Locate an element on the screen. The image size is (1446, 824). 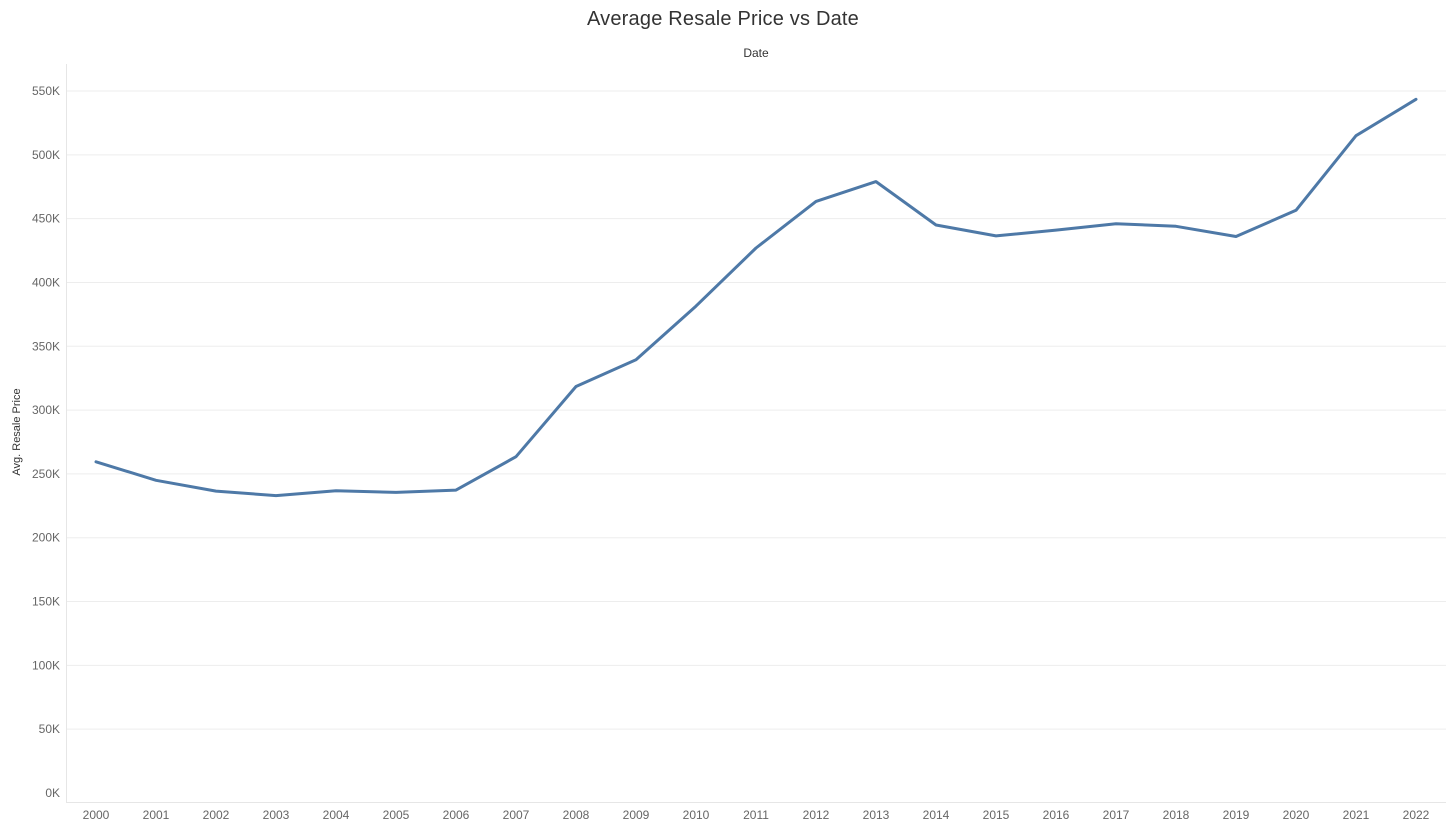
y-tick-label: 200K is located at coordinates (46, 538).